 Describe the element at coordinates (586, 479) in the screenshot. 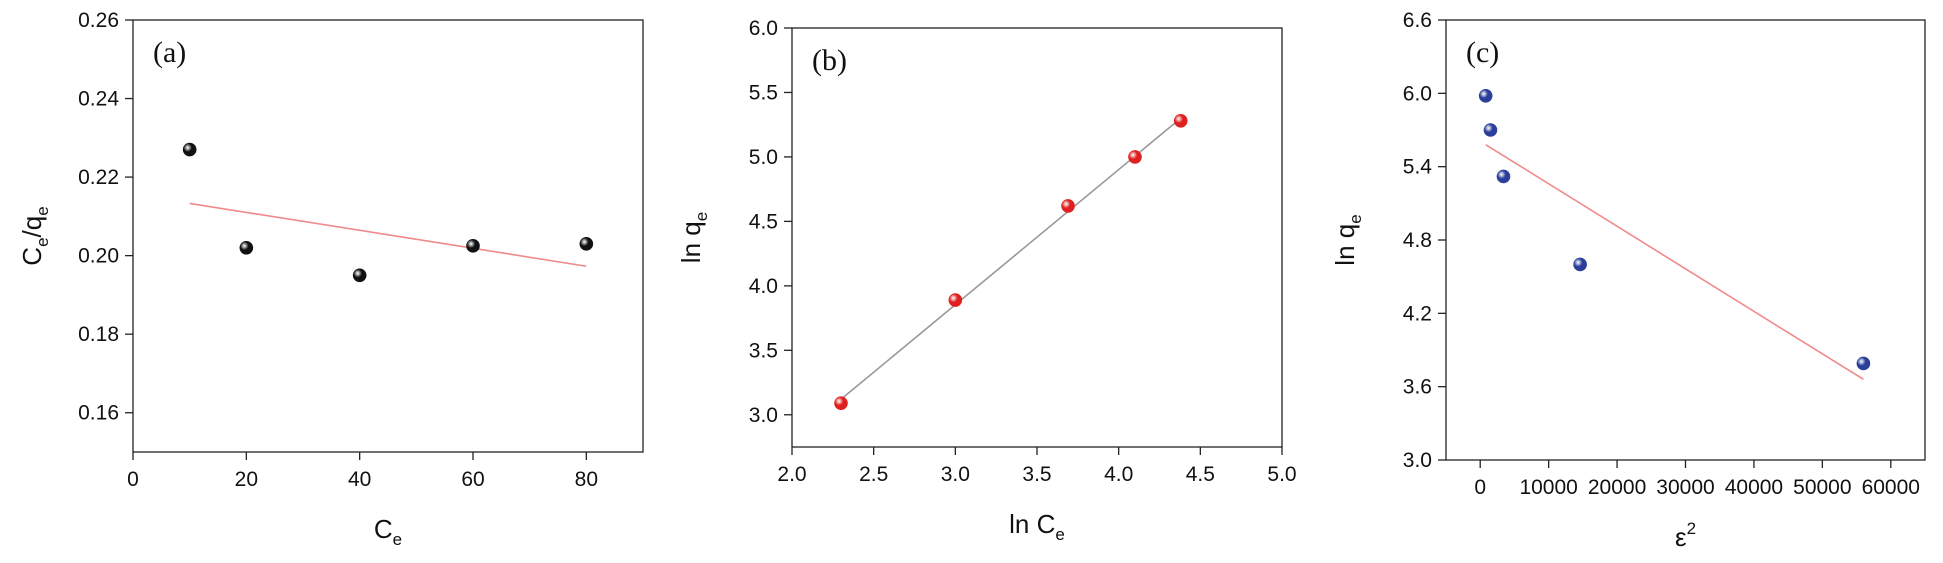

I see `x-tick-label: 80` at that location.